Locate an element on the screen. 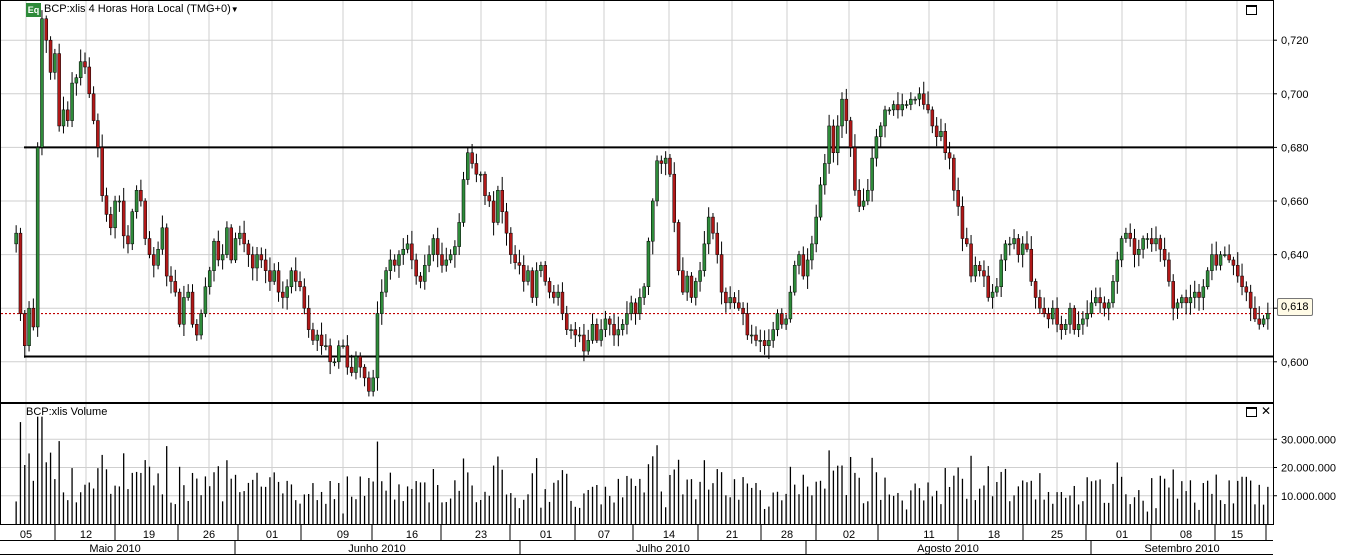  caret-down-icon: ▼ is located at coordinates (234, 9).